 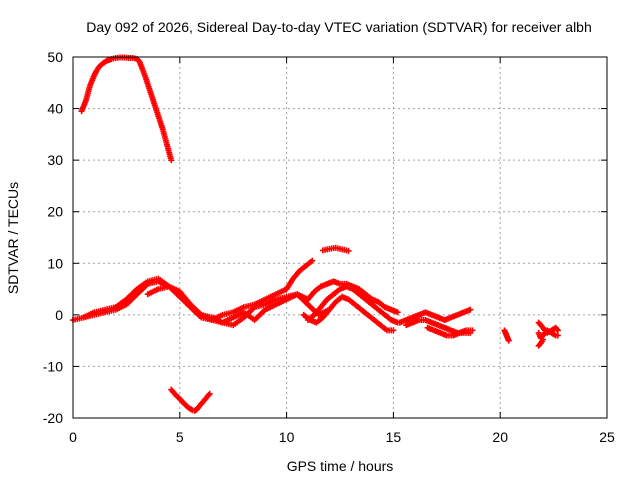 I want to click on series-band-j, so click(x=450, y=331).